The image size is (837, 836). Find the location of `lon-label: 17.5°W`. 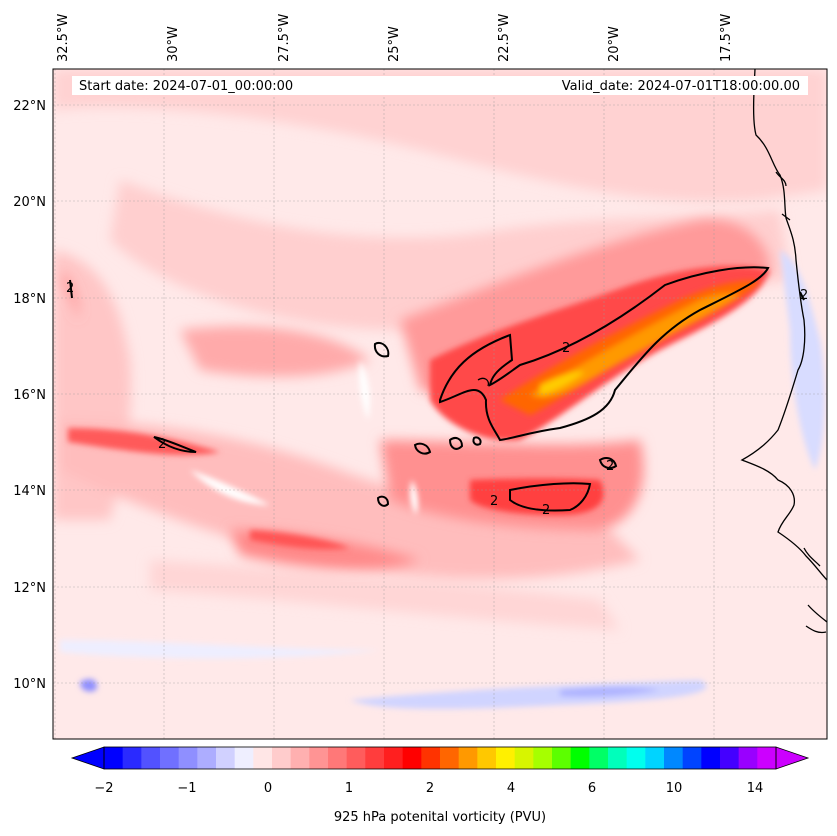

lon-label: 17.5°W is located at coordinates (726, 38).